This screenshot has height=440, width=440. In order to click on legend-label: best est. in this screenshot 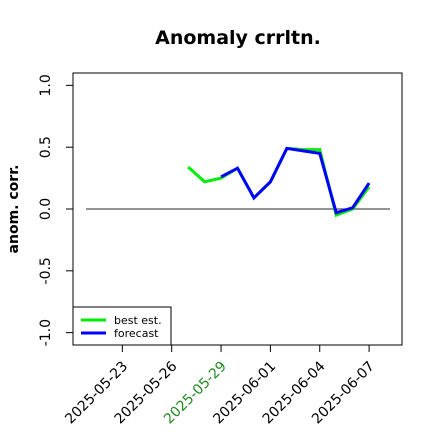, I will do `click(138, 320)`.